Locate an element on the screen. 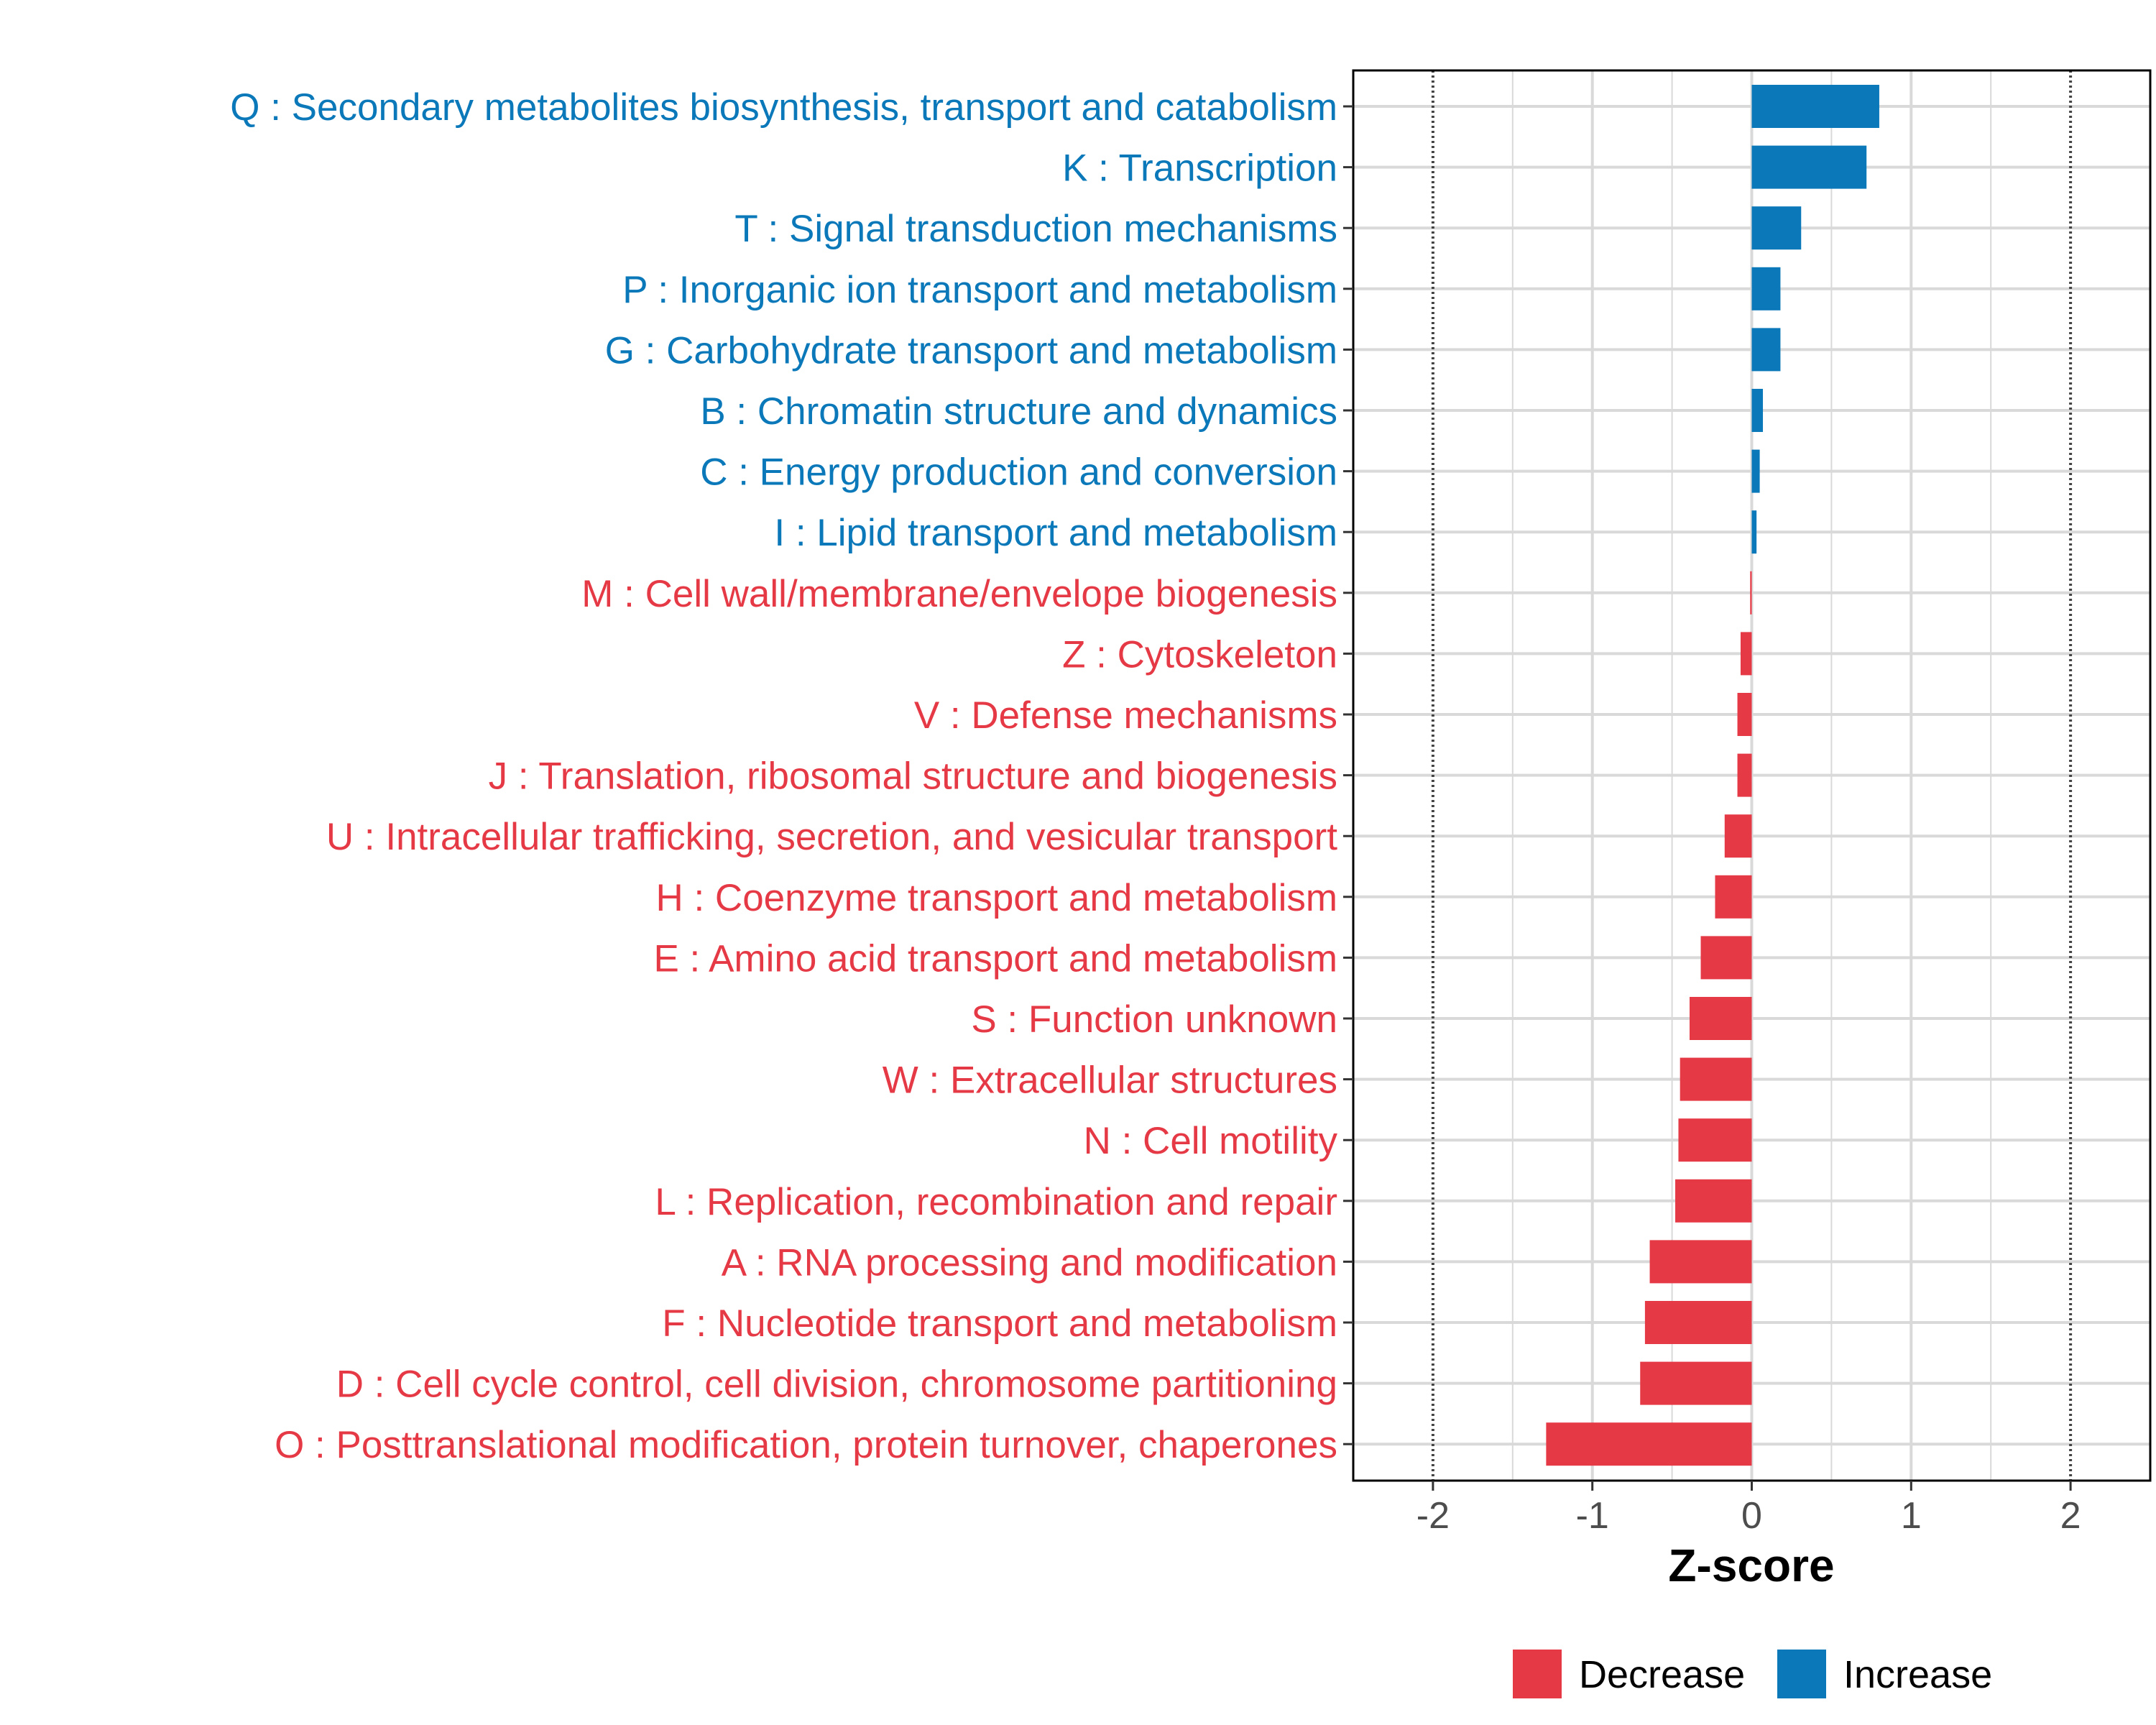  category-label: K : Transcription is located at coordinates (1199, 168).